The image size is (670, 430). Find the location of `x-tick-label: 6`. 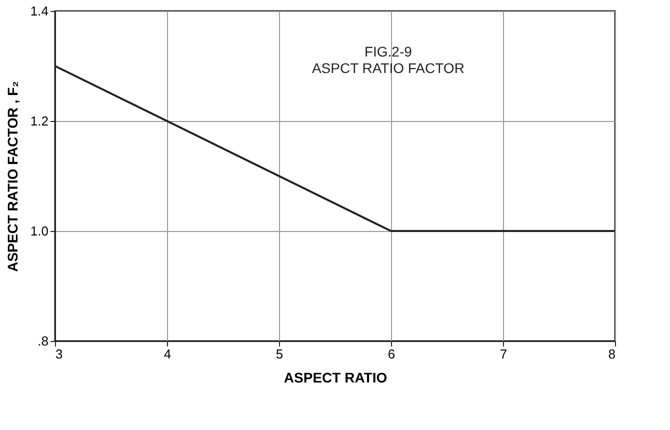

x-tick-label: 6 is located at coordinates (392, 354).